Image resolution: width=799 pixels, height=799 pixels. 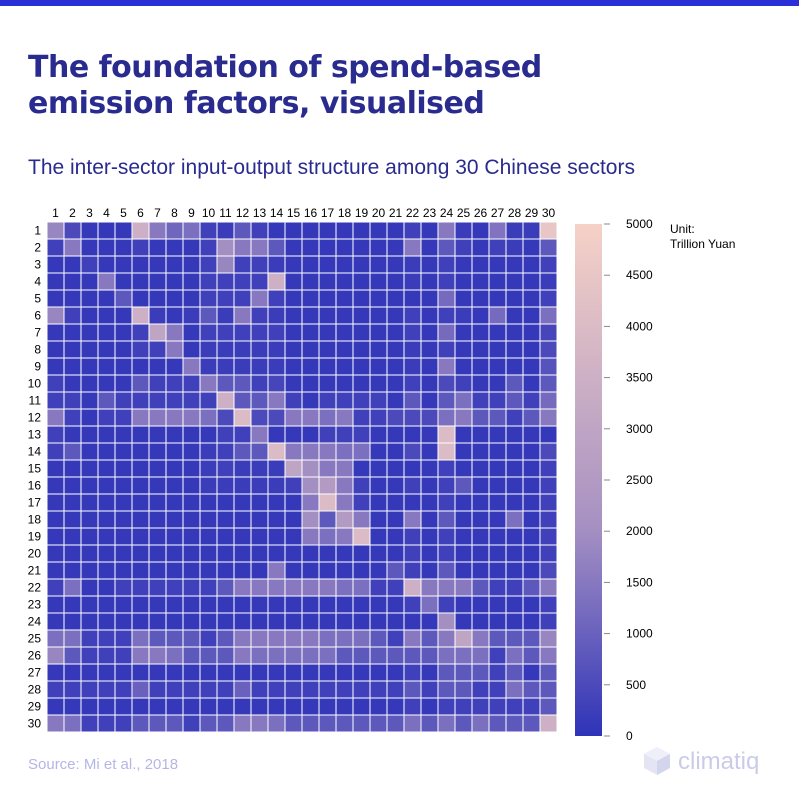 What do you see at coordinates (514, 264) in the screenshot?
I see `heatmap-cell-r3-c28` at bounding box center [514, 264].